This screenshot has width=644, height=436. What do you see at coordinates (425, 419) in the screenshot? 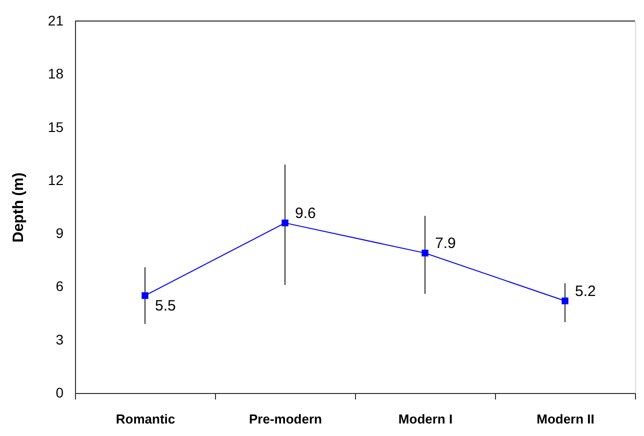
I see `x-tick-label: Modern I` at bounding box center [425, 419].